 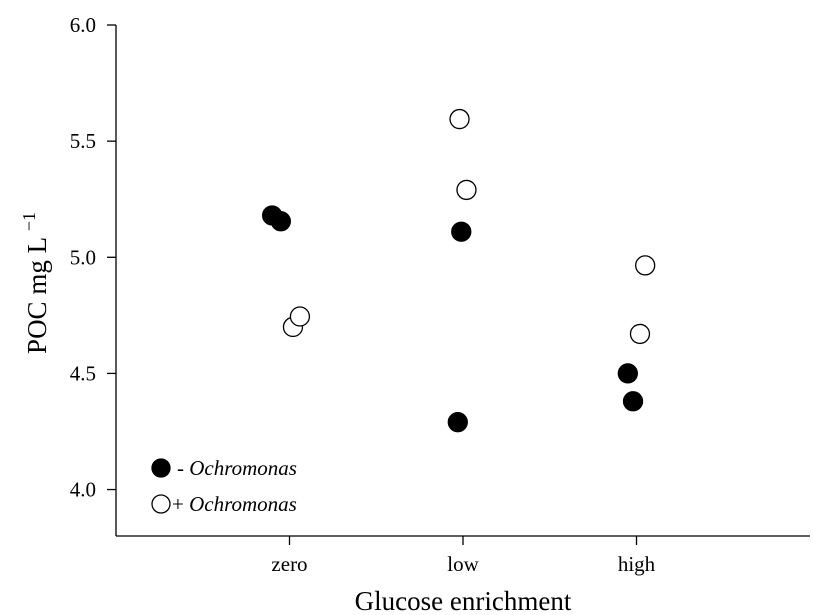 What do you see at coordinates (289, 564) in the screenshot?
I see `x-tick-label: zero` at bounding box center [289, 564].